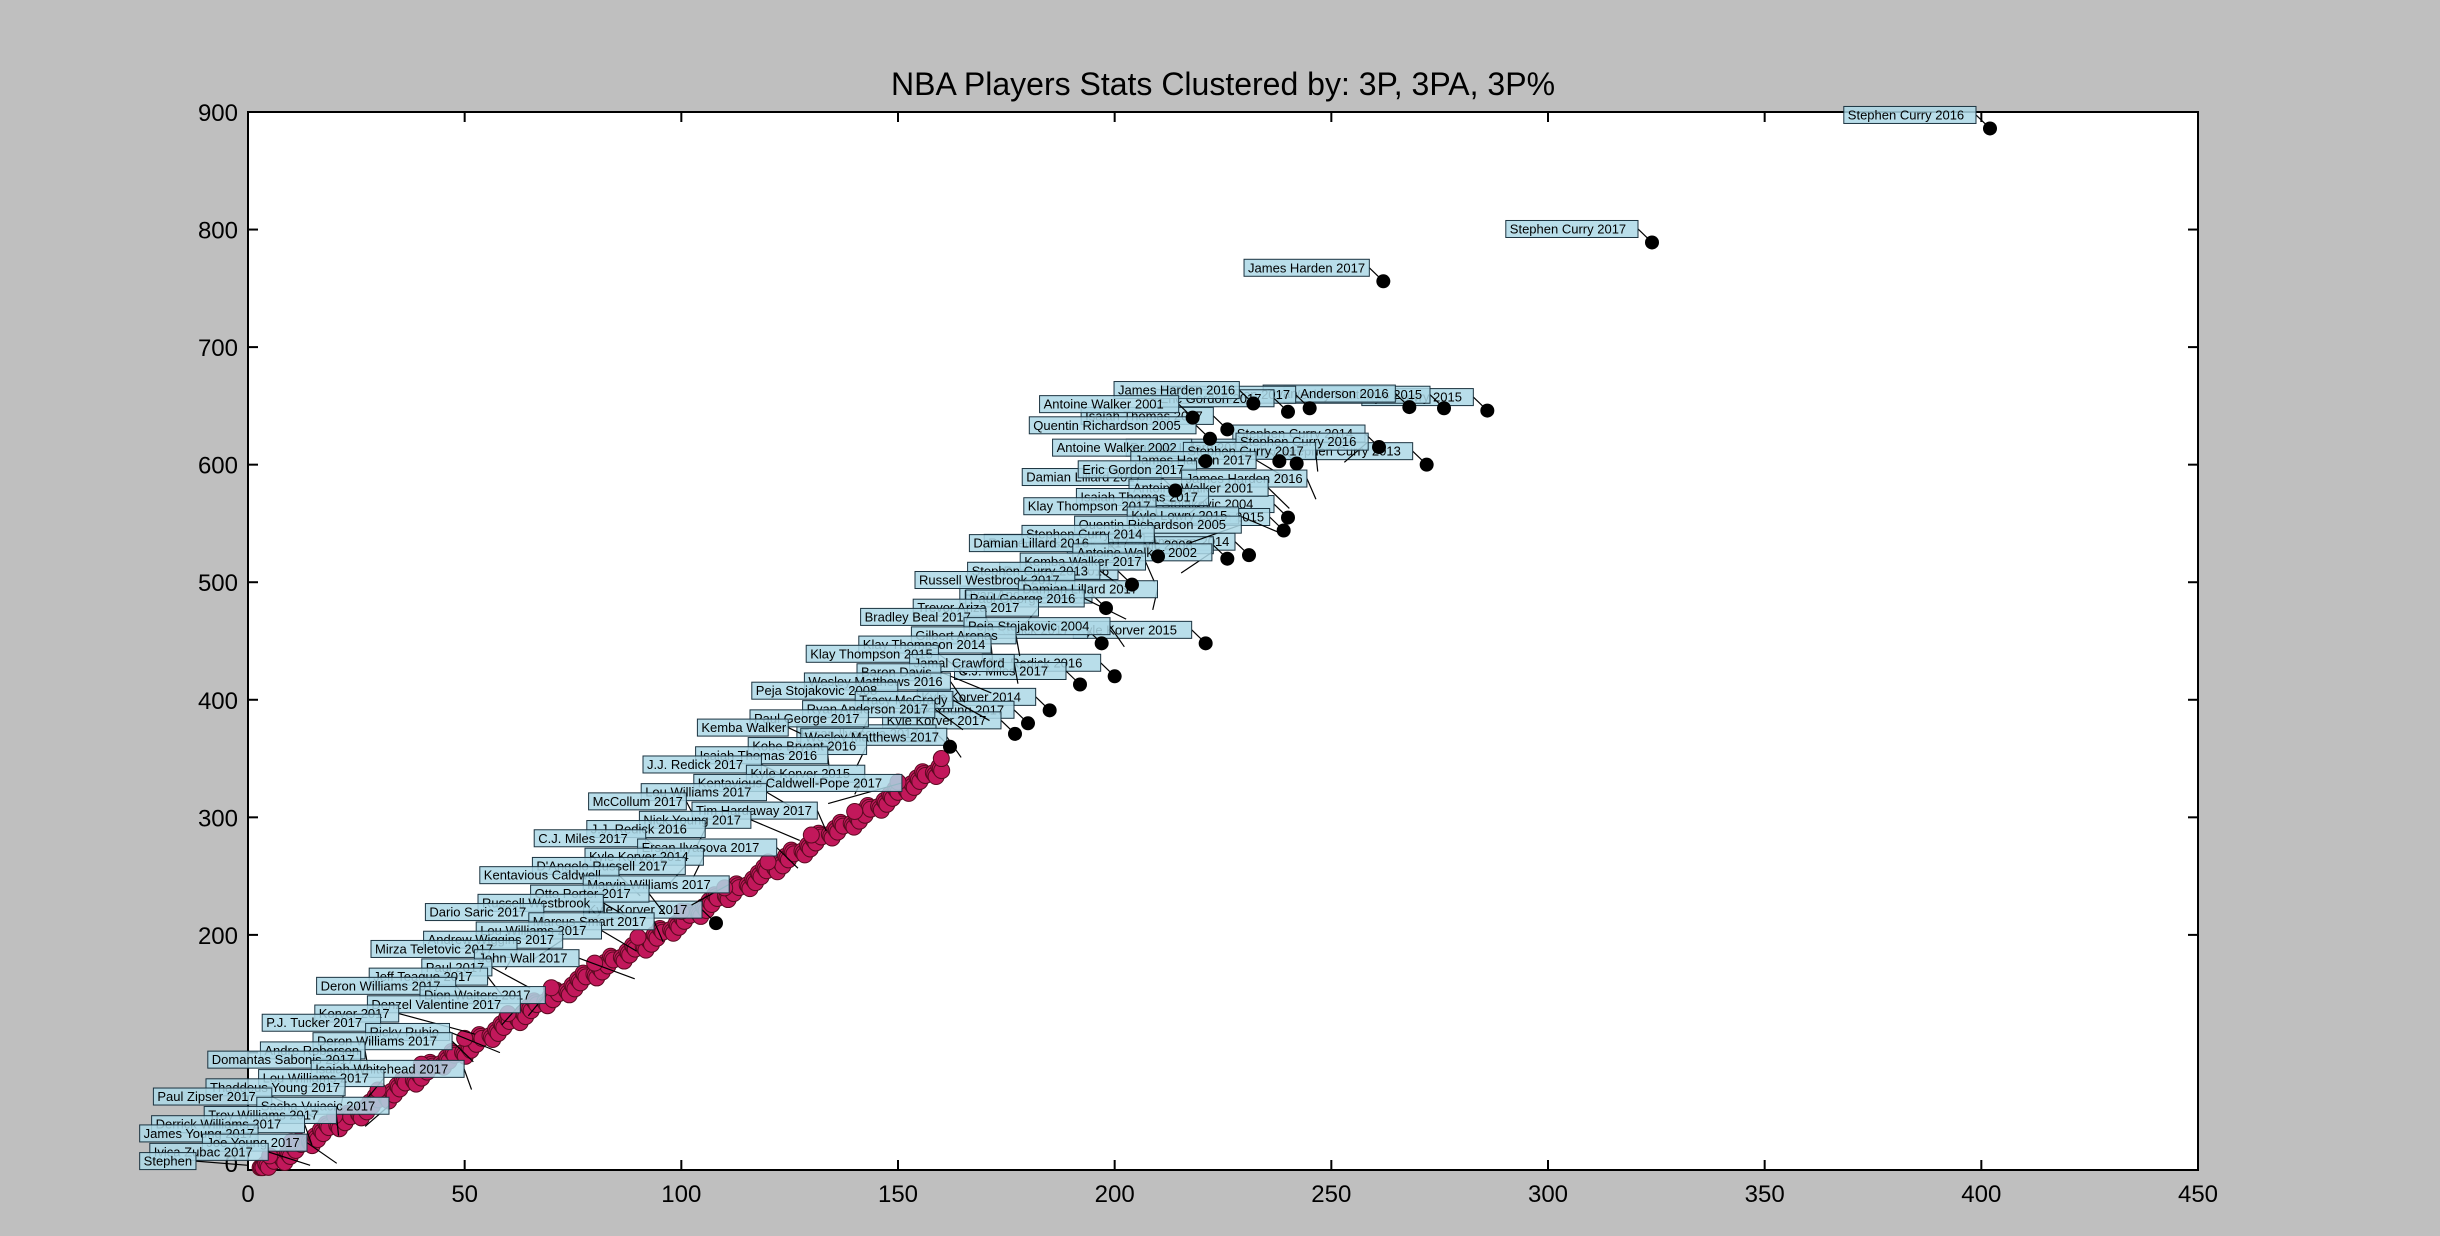 This screenshot has width=2440, height=1236. I want to click on annotation-text: Mirza Teletovic 2017, so click(434, 948).